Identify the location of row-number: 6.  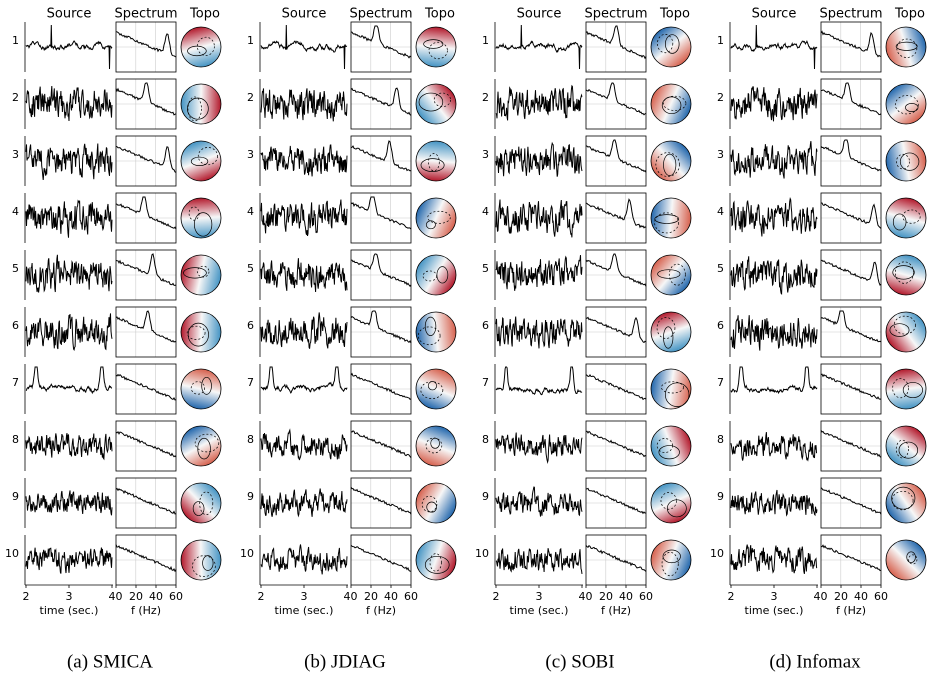
(720, 325).